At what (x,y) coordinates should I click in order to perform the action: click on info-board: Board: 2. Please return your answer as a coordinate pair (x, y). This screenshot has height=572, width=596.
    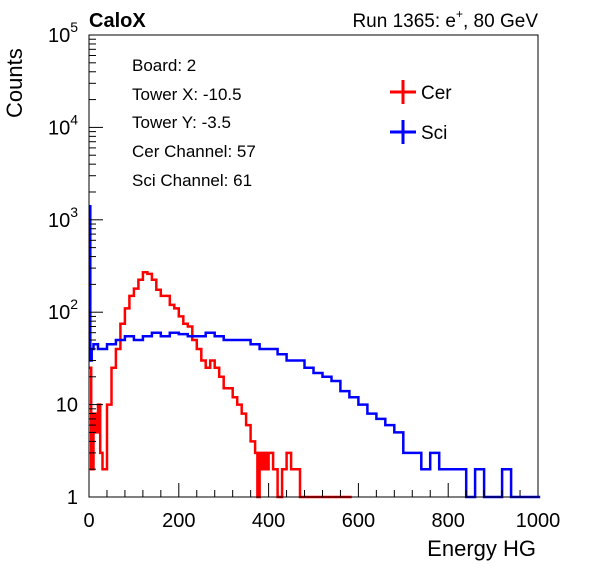
    Looking at the image, I should click on (164, 65).